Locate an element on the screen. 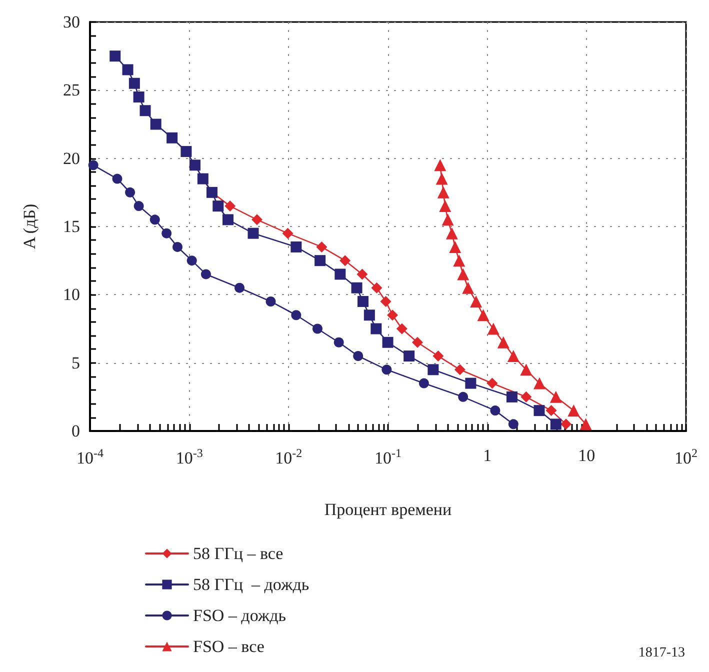 The height and width of the screenshot is (672, 709). legend-label: FSO – дождь is located at coordinates (239, 615).